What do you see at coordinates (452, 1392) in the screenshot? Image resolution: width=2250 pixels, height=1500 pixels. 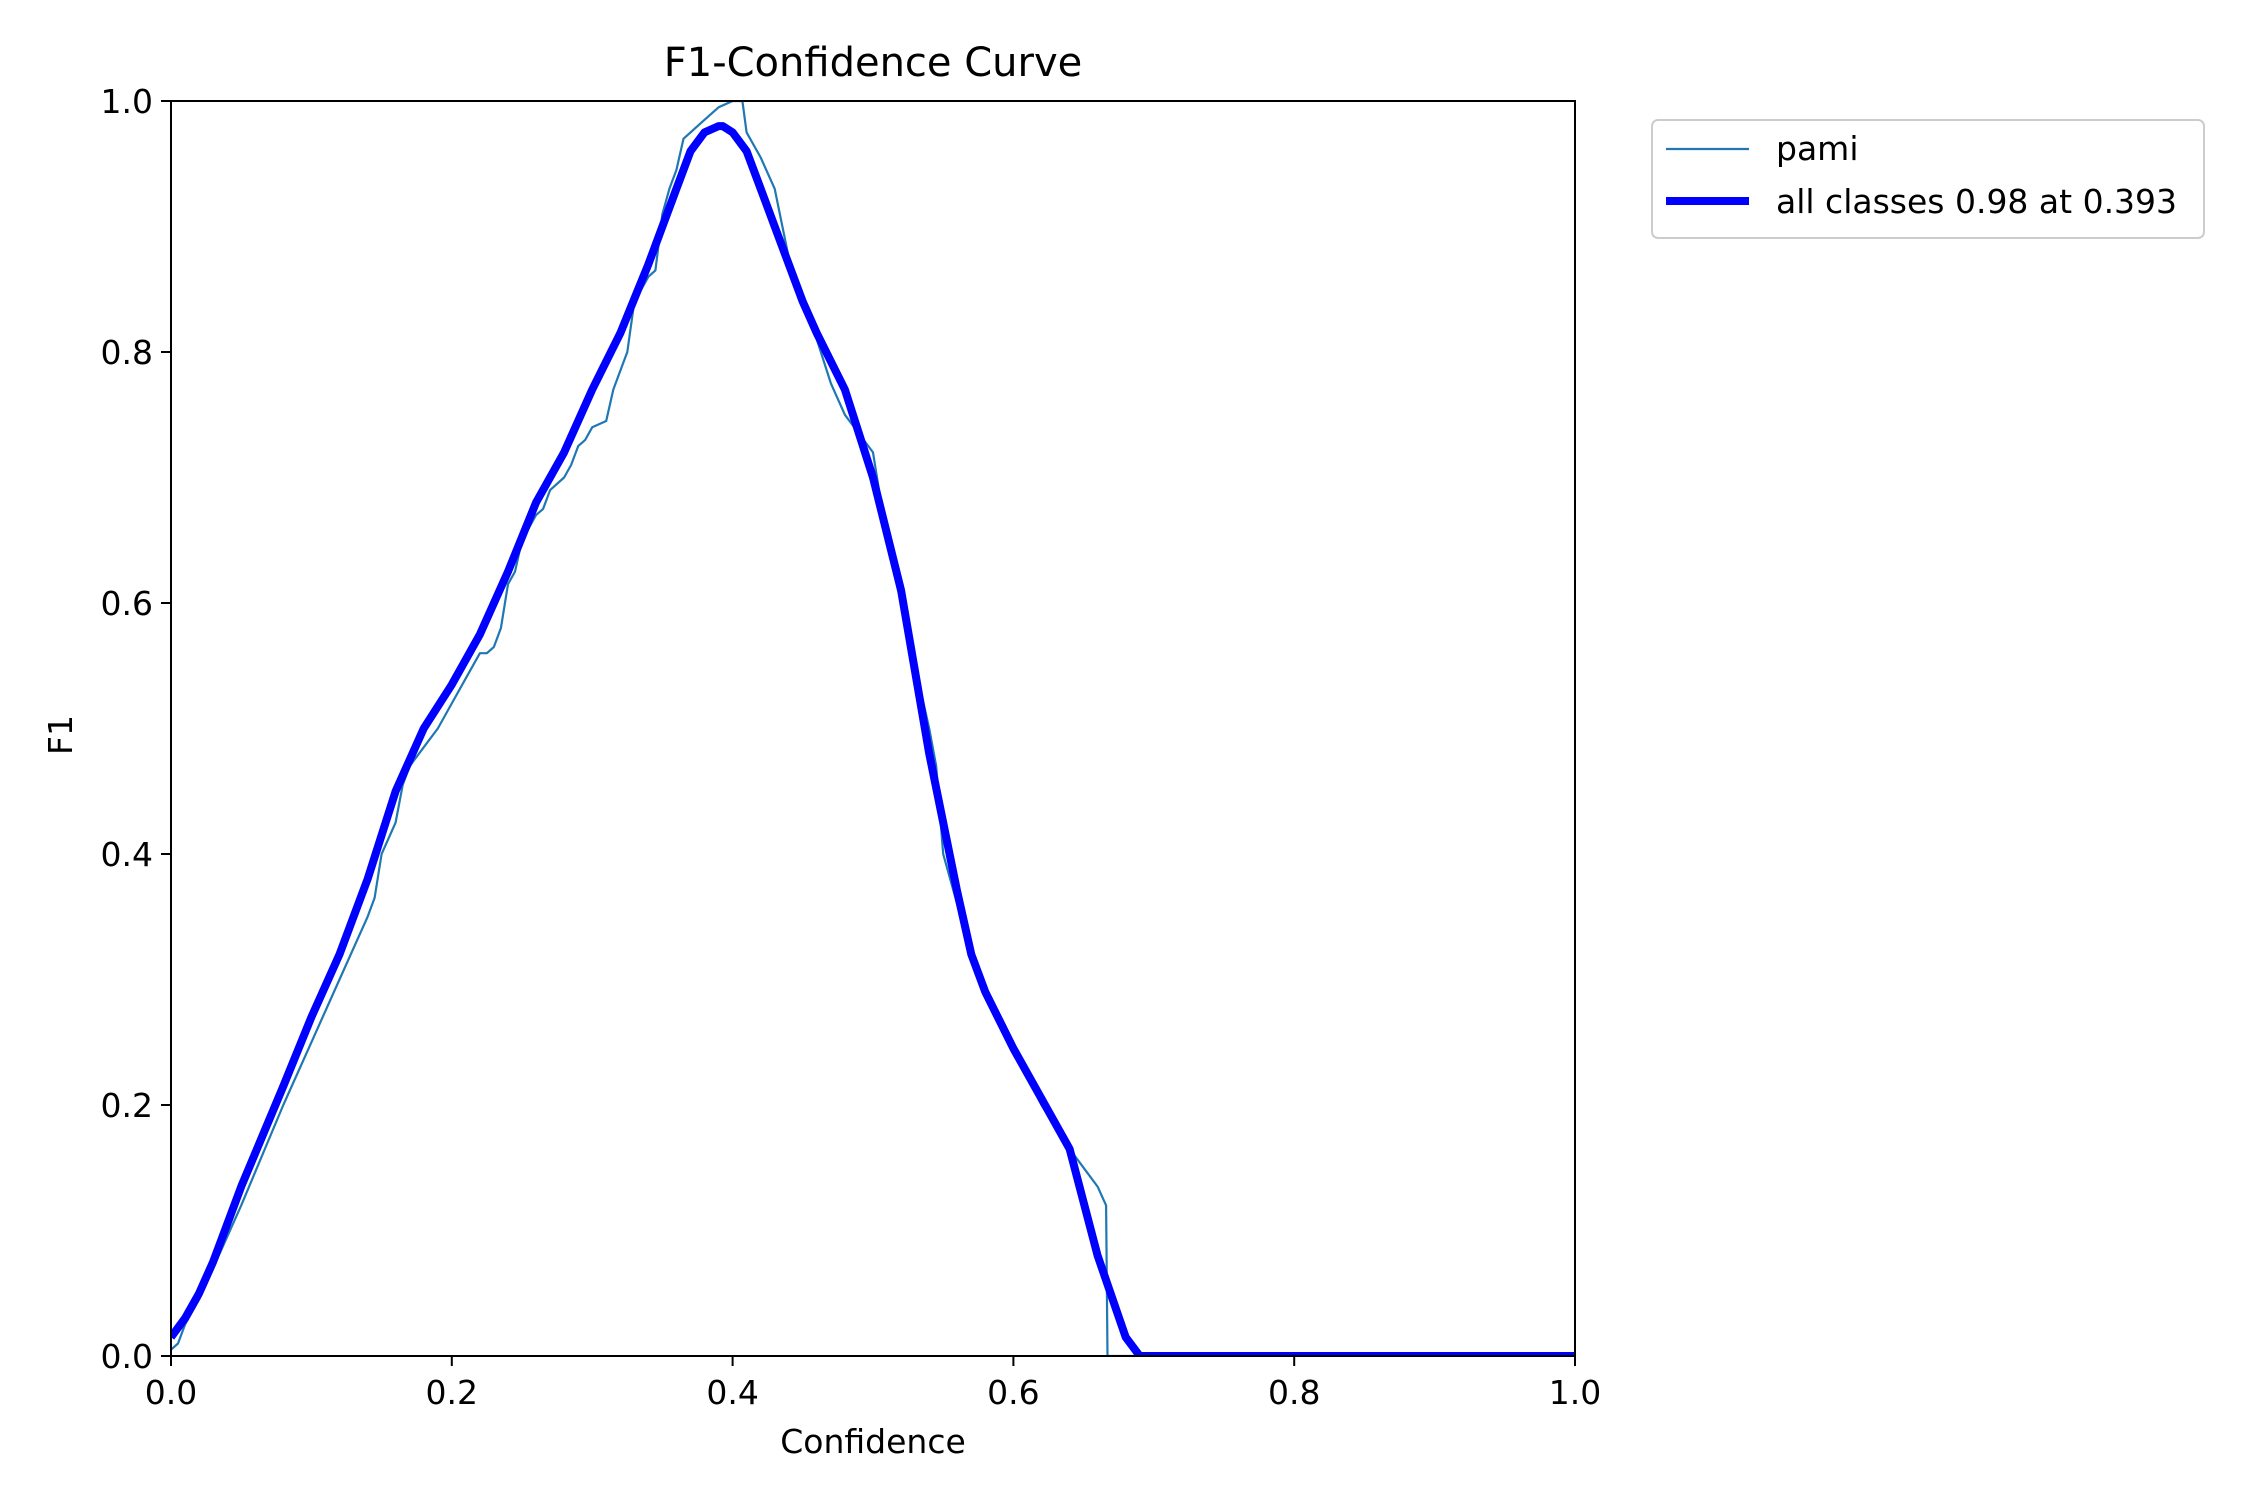 I see `x-tick-label: 0.2` at bounding box center [452, 1392].